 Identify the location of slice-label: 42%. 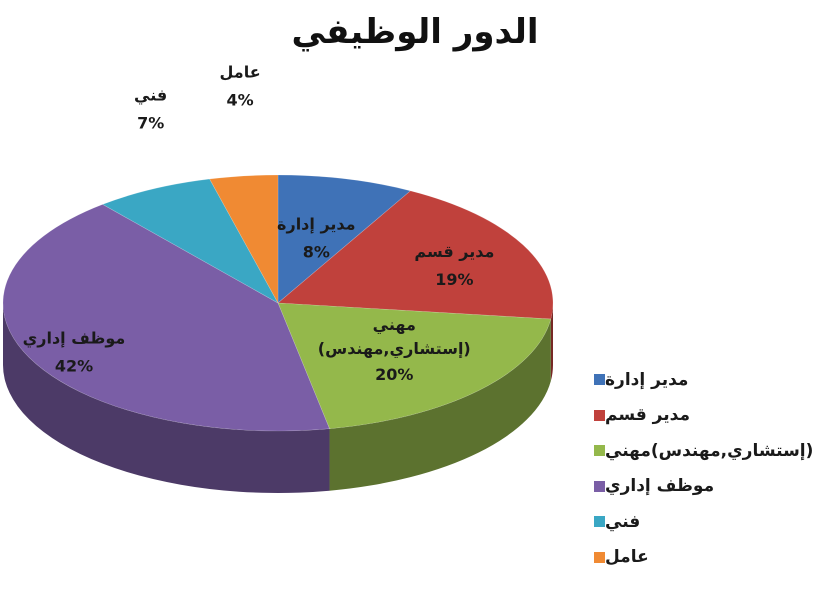
(74, 366).